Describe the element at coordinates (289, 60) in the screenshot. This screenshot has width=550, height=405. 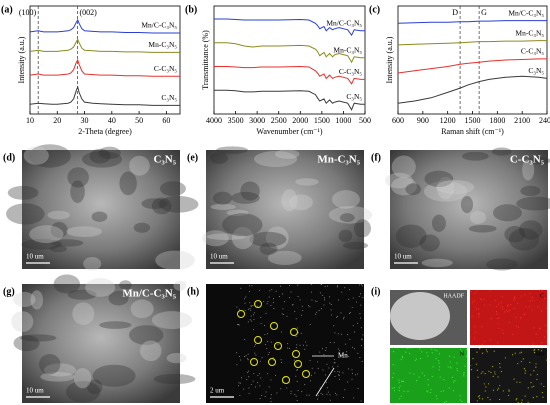
I see `plot-frame` at that location.